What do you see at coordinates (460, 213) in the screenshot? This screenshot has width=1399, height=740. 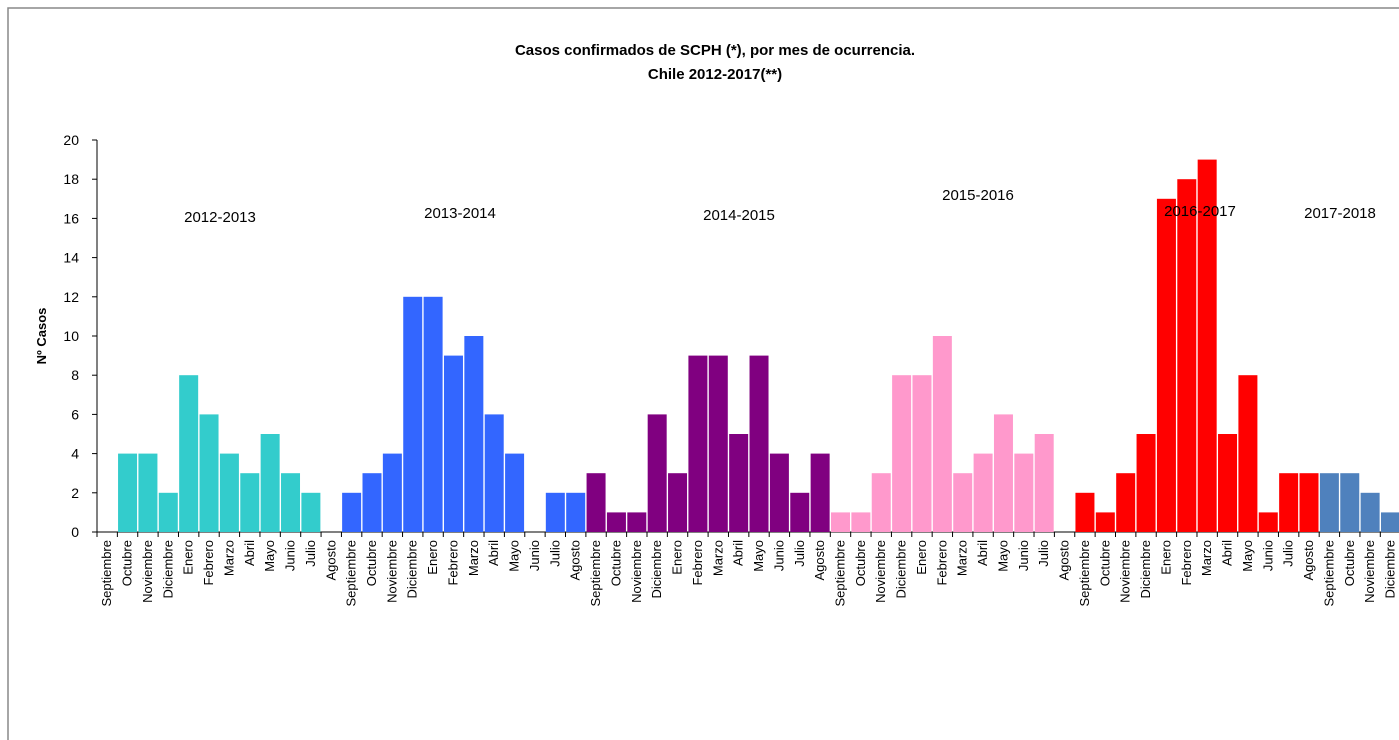 I see `season-label: 2013-2014` at bounding box center [460, 213].